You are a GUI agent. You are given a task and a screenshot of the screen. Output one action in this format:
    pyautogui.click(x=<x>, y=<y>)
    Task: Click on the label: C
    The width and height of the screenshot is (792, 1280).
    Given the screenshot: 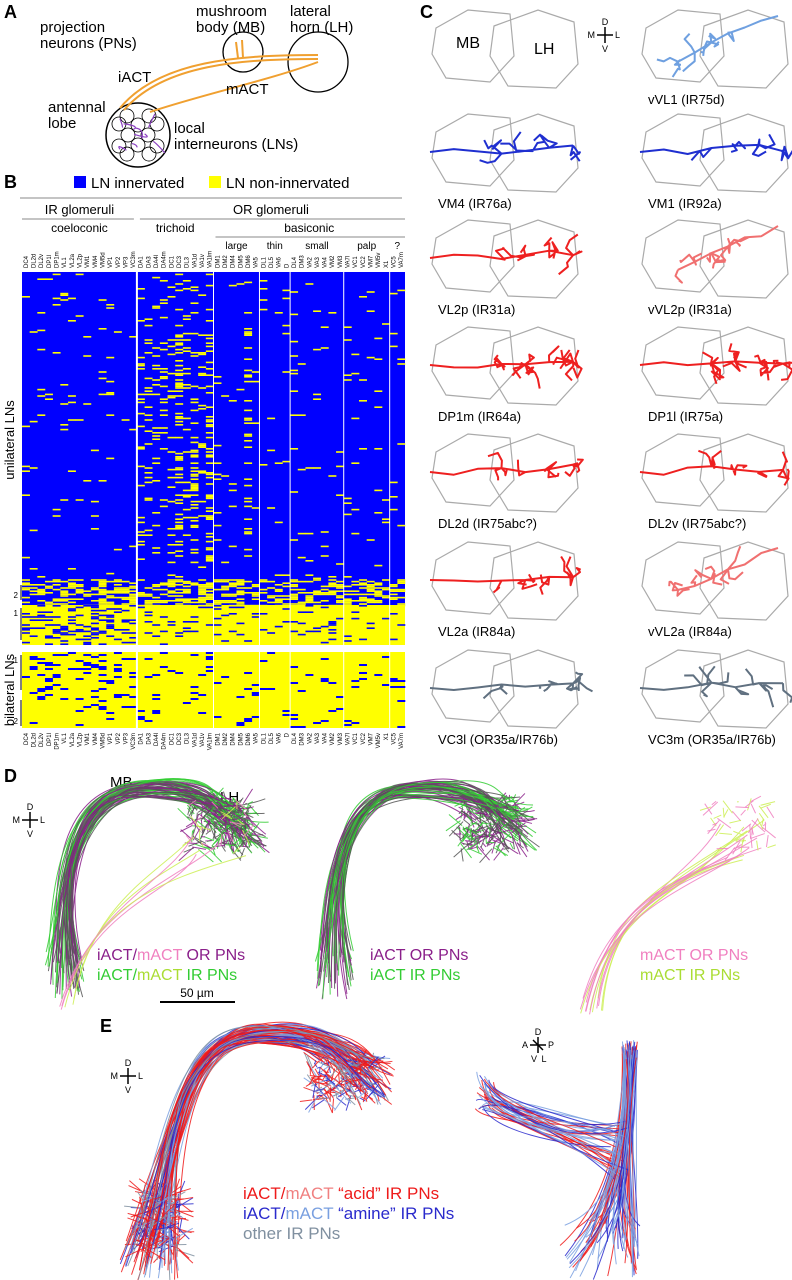 What is the action you would take?
    pyautogui.click(x=426, y=12)
    